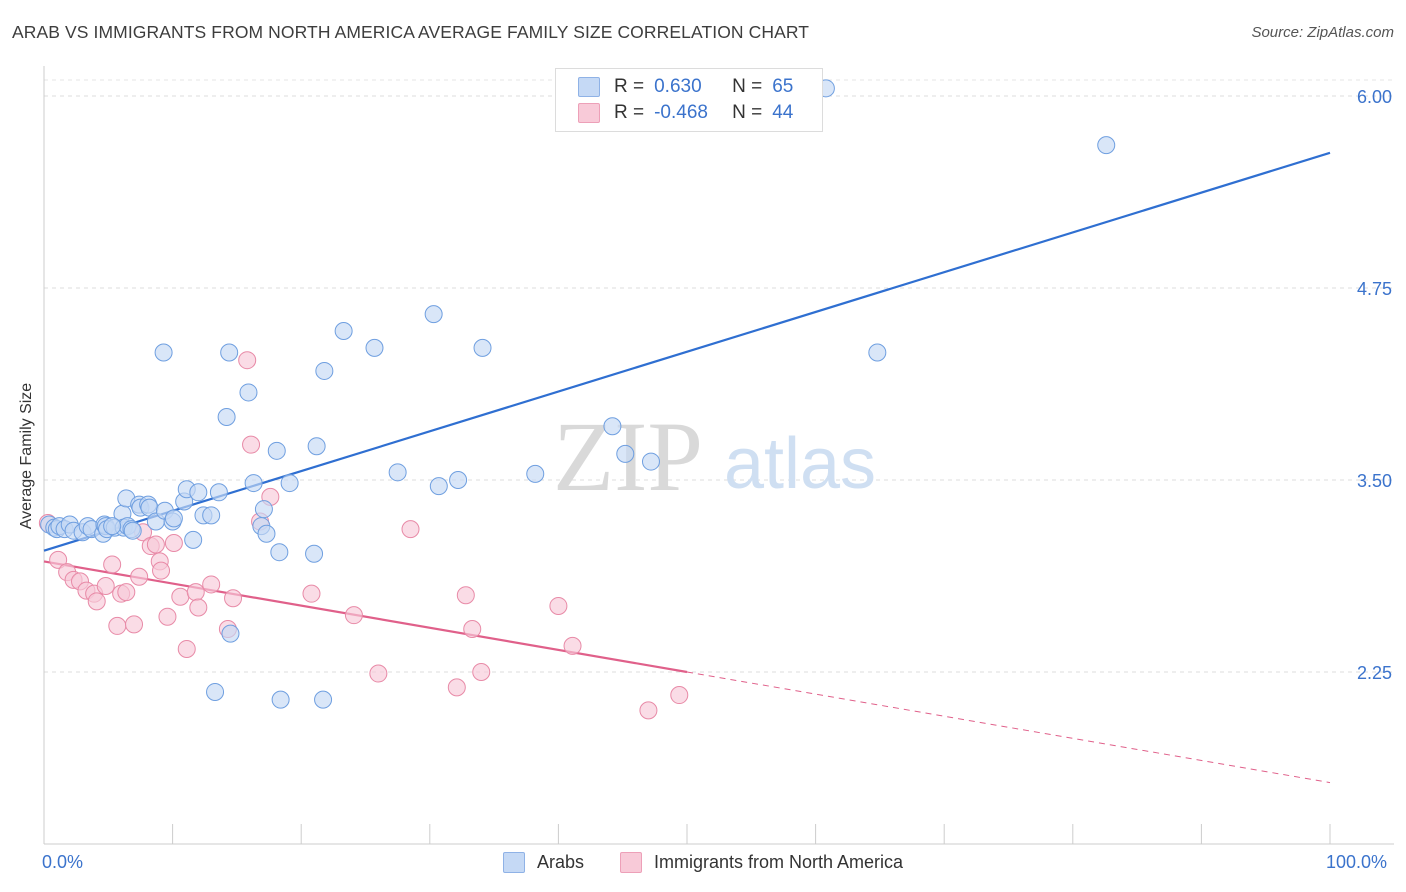 This screenshot has width=1406, height=892. I want to click on y-tick-label: 4.75, so click(1374, 289).